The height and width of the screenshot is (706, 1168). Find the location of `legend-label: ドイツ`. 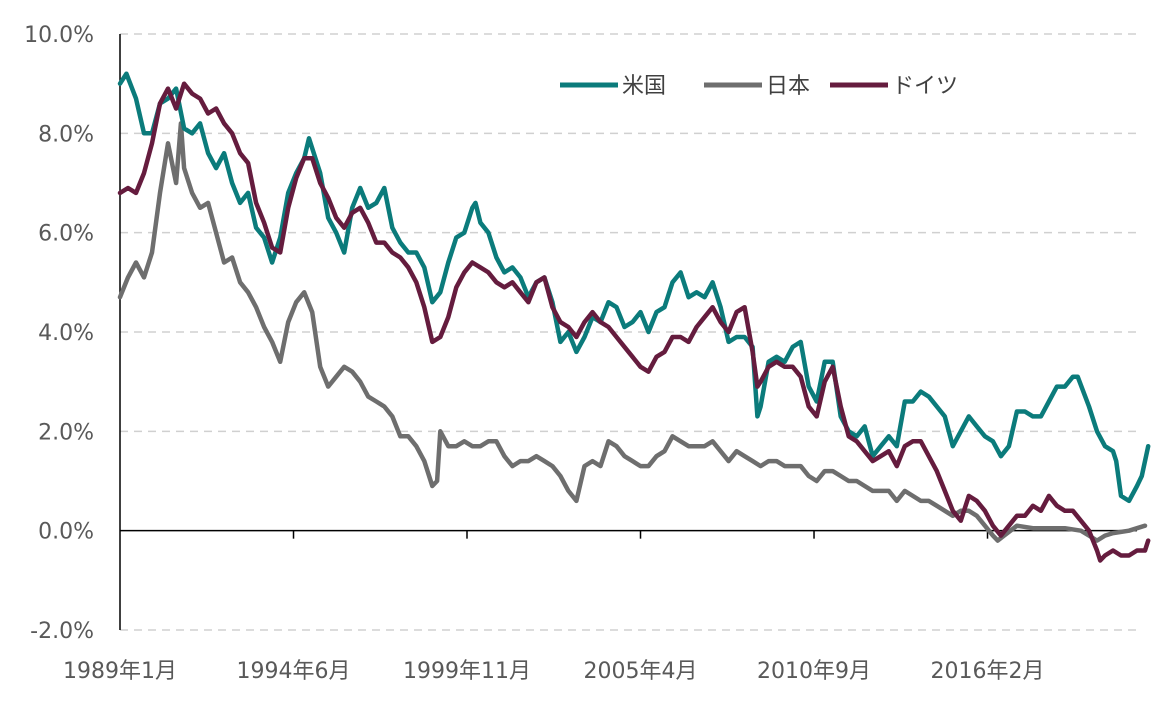

legend-label: ドイツ is located at coordinates (925, 86).